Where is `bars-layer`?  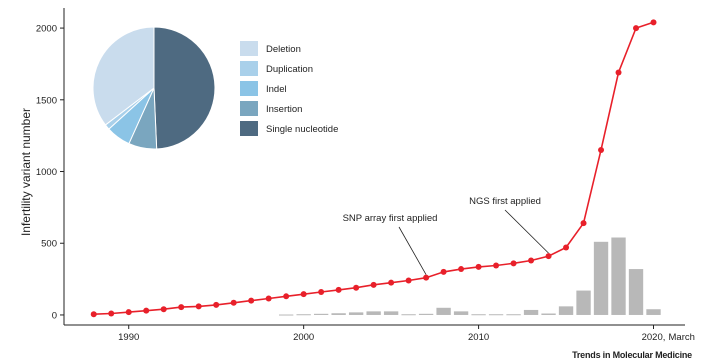 bars-layer is located at coordinates (469, 276).